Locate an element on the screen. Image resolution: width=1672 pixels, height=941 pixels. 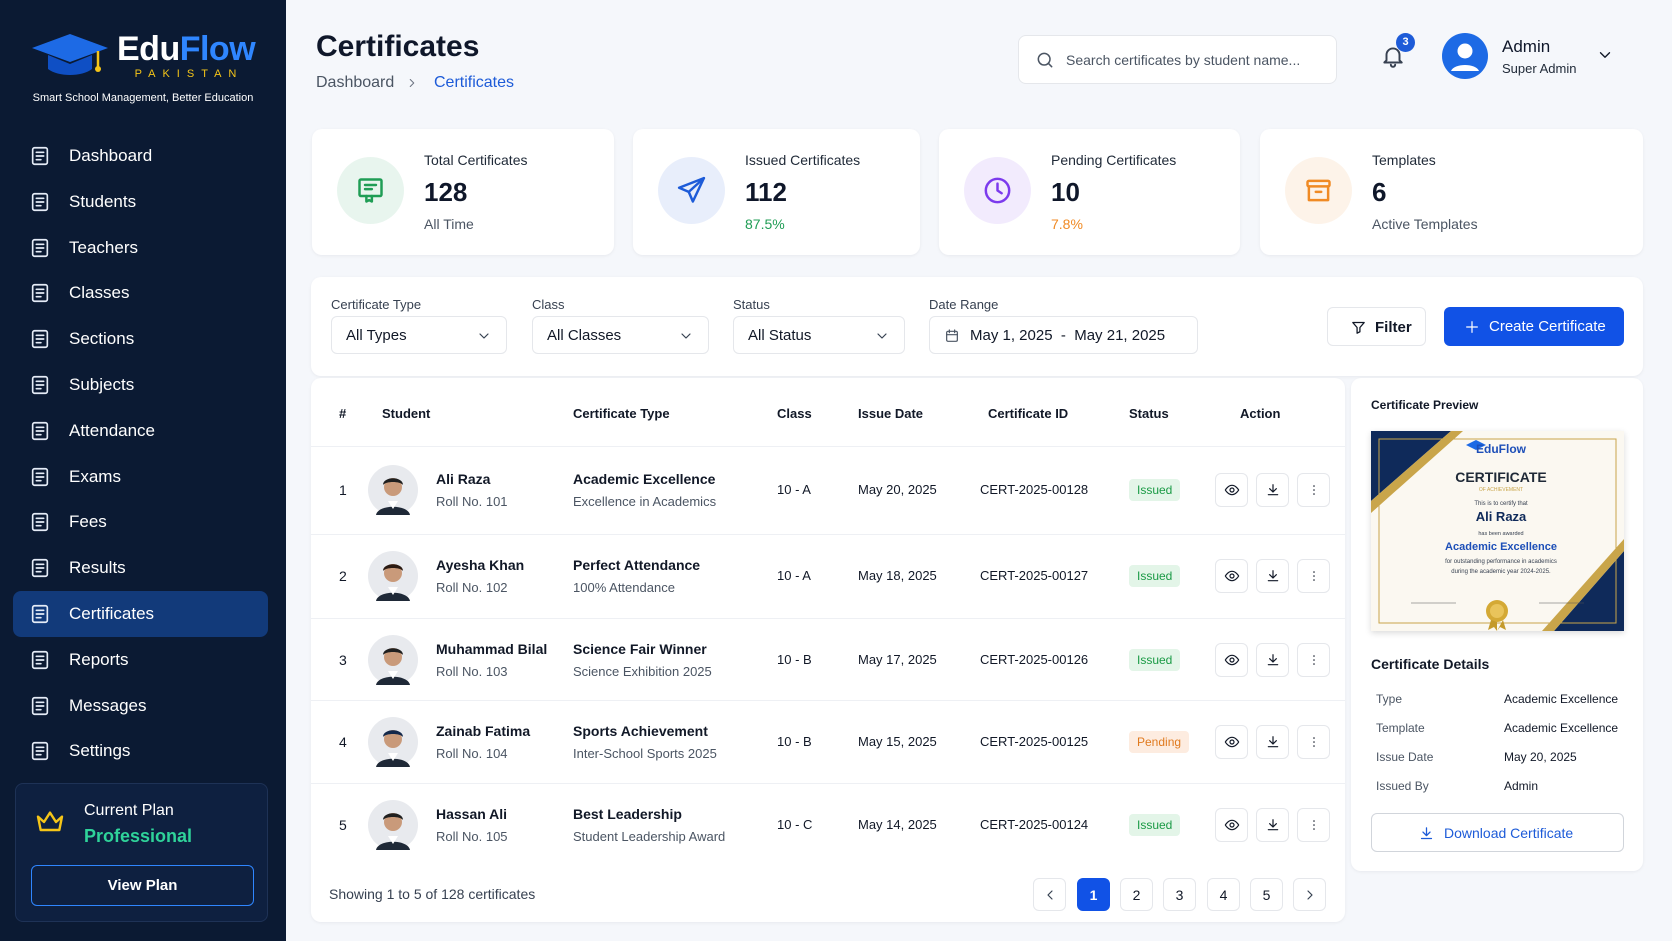
stat-card: Pending Certificates 10 7.8% is located at coordinates (1089, 192).